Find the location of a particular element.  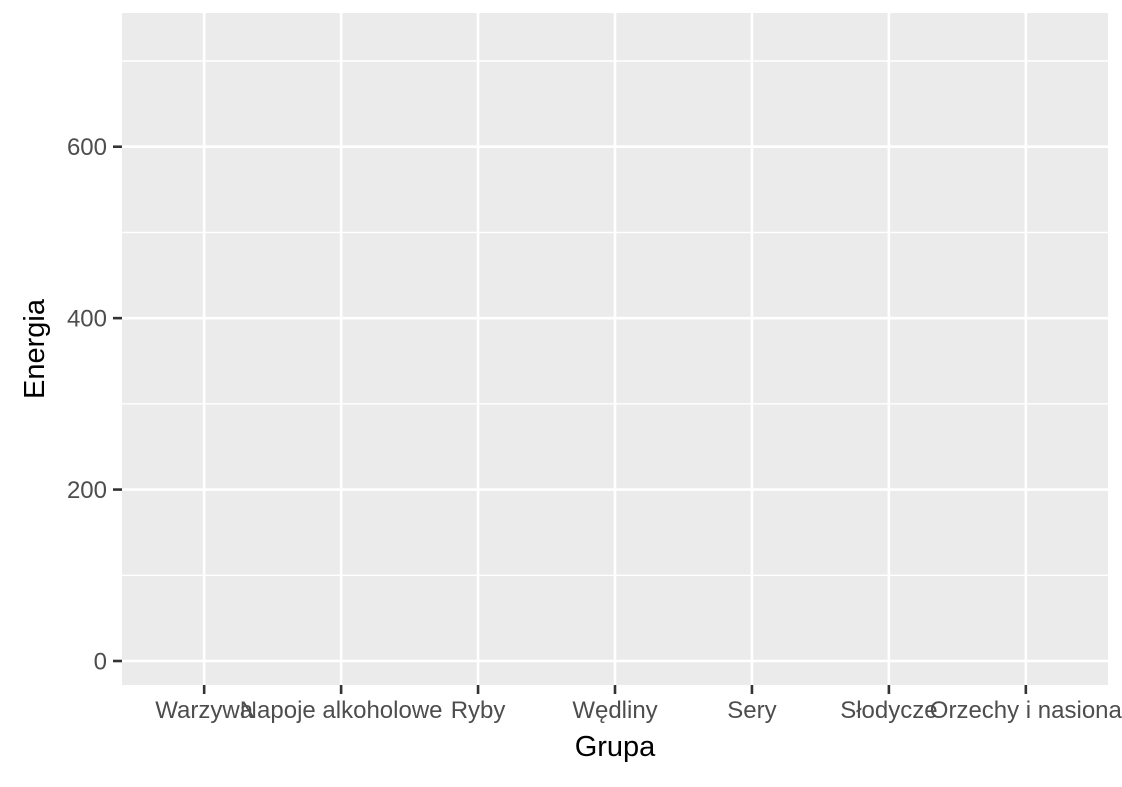

y-tick-label: 200 is located at coordinates (87, 490).